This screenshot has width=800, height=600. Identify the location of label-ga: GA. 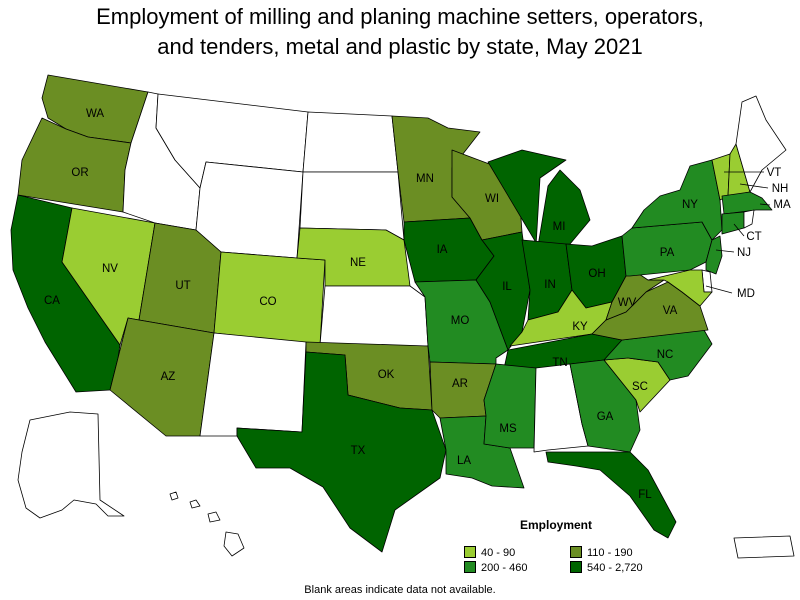
(605, 417).